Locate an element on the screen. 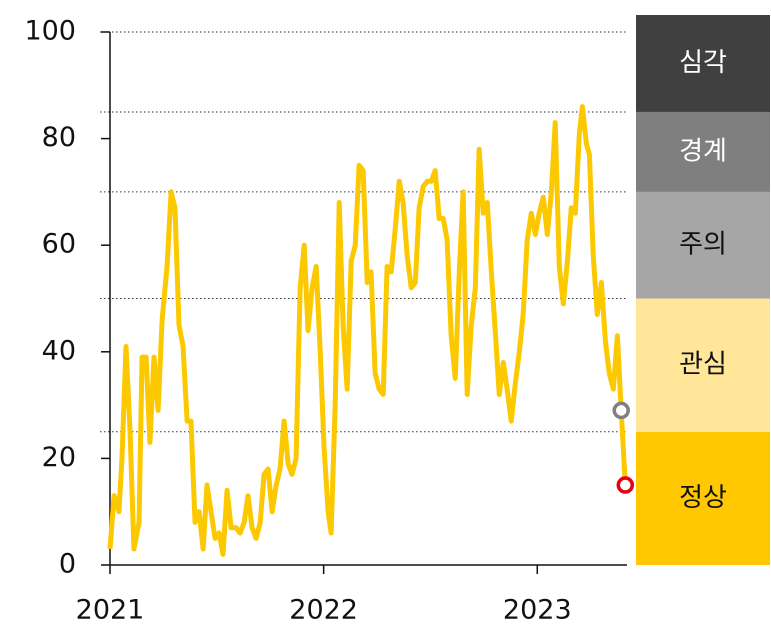 The height and width of the screenshot is (641, 771). band-label: 관심 is located at coordinates (703, 365).